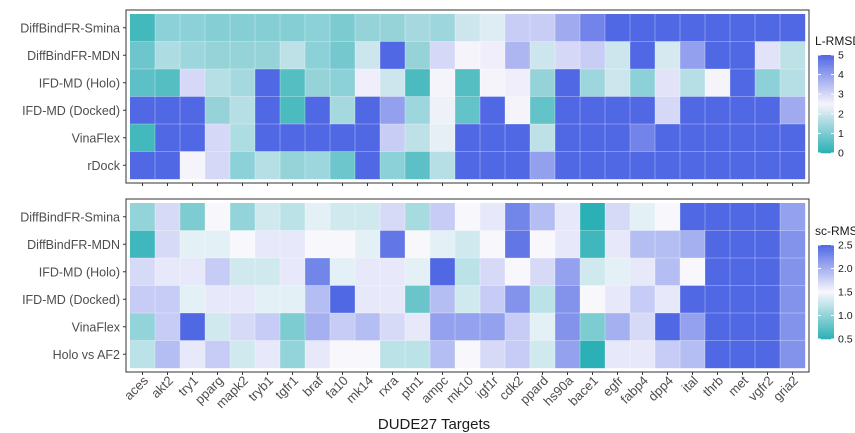 Image resolution: width=855 pixels, height=433 pixels. What do you see at coordinates (785, 388) in the screenshot?
I see `column-label: gria2` at bounding box center [785, 388].